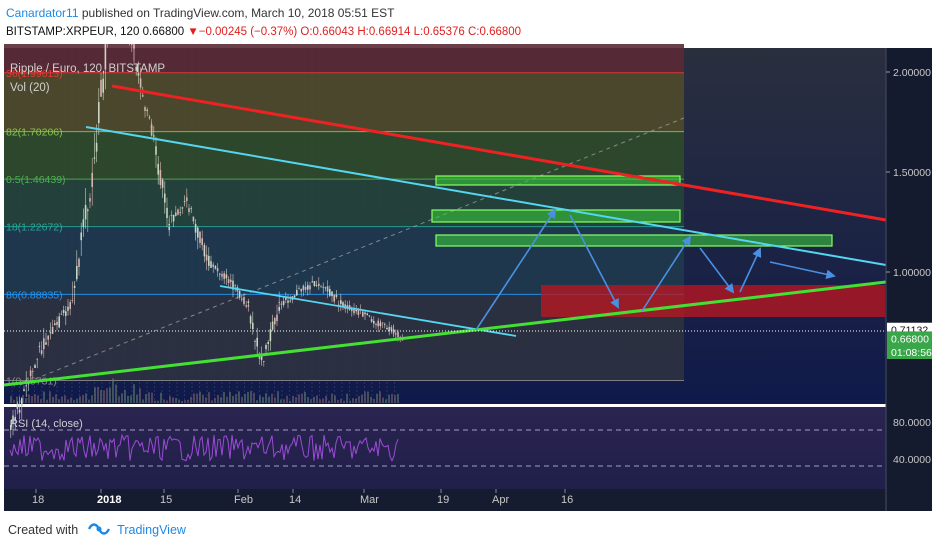  Describe the element at coordinates (42, 13) in the screenshot. I see `author-link: Canardator11` at that location.